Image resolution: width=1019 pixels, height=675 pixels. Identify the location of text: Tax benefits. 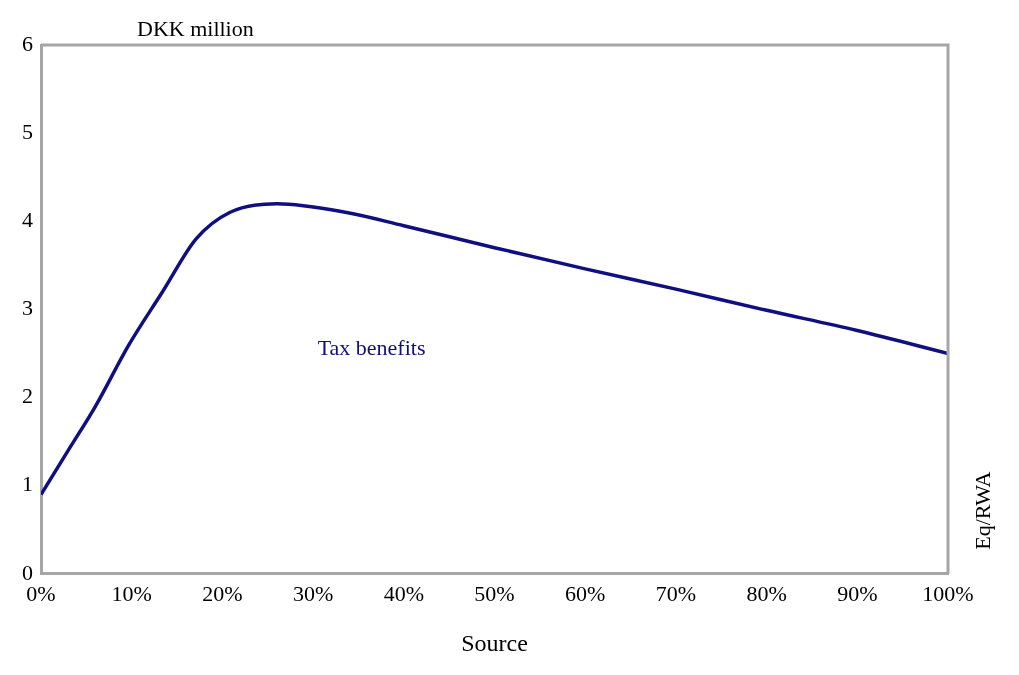
(371, 347).